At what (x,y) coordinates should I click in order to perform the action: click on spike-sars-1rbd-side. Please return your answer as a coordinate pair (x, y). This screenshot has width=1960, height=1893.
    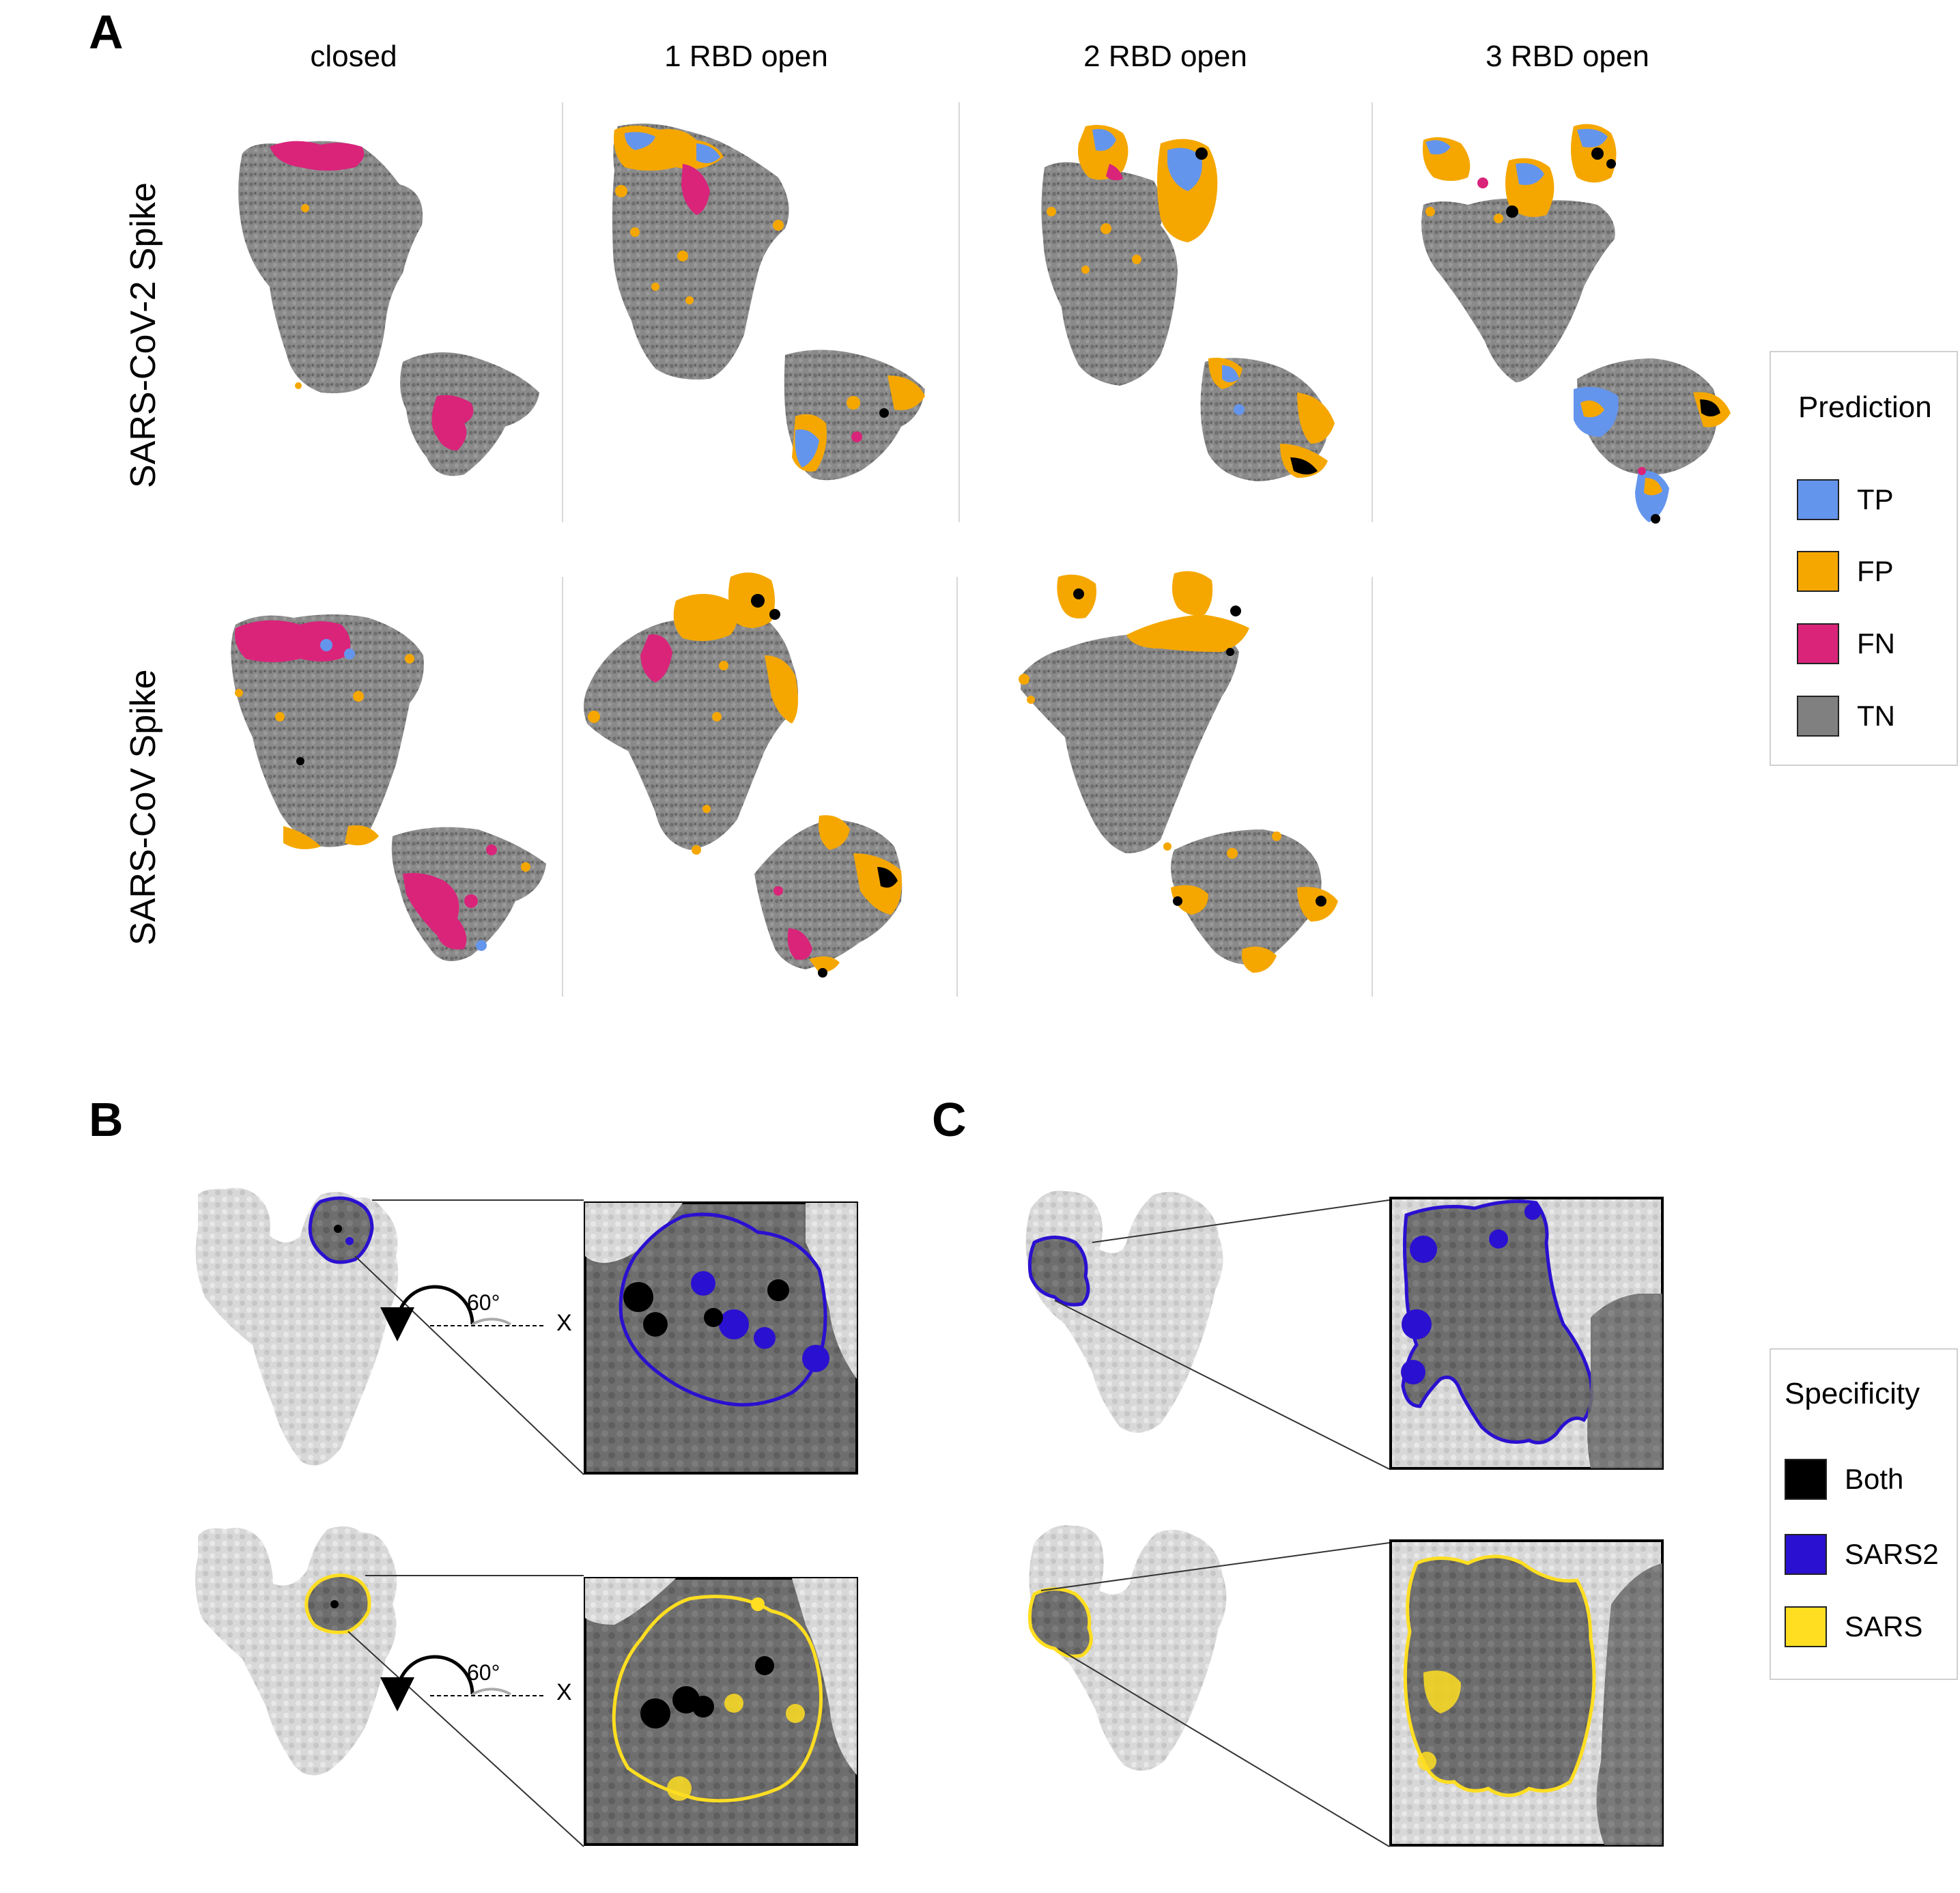
    Looking at the image, I should click on (691, 713).